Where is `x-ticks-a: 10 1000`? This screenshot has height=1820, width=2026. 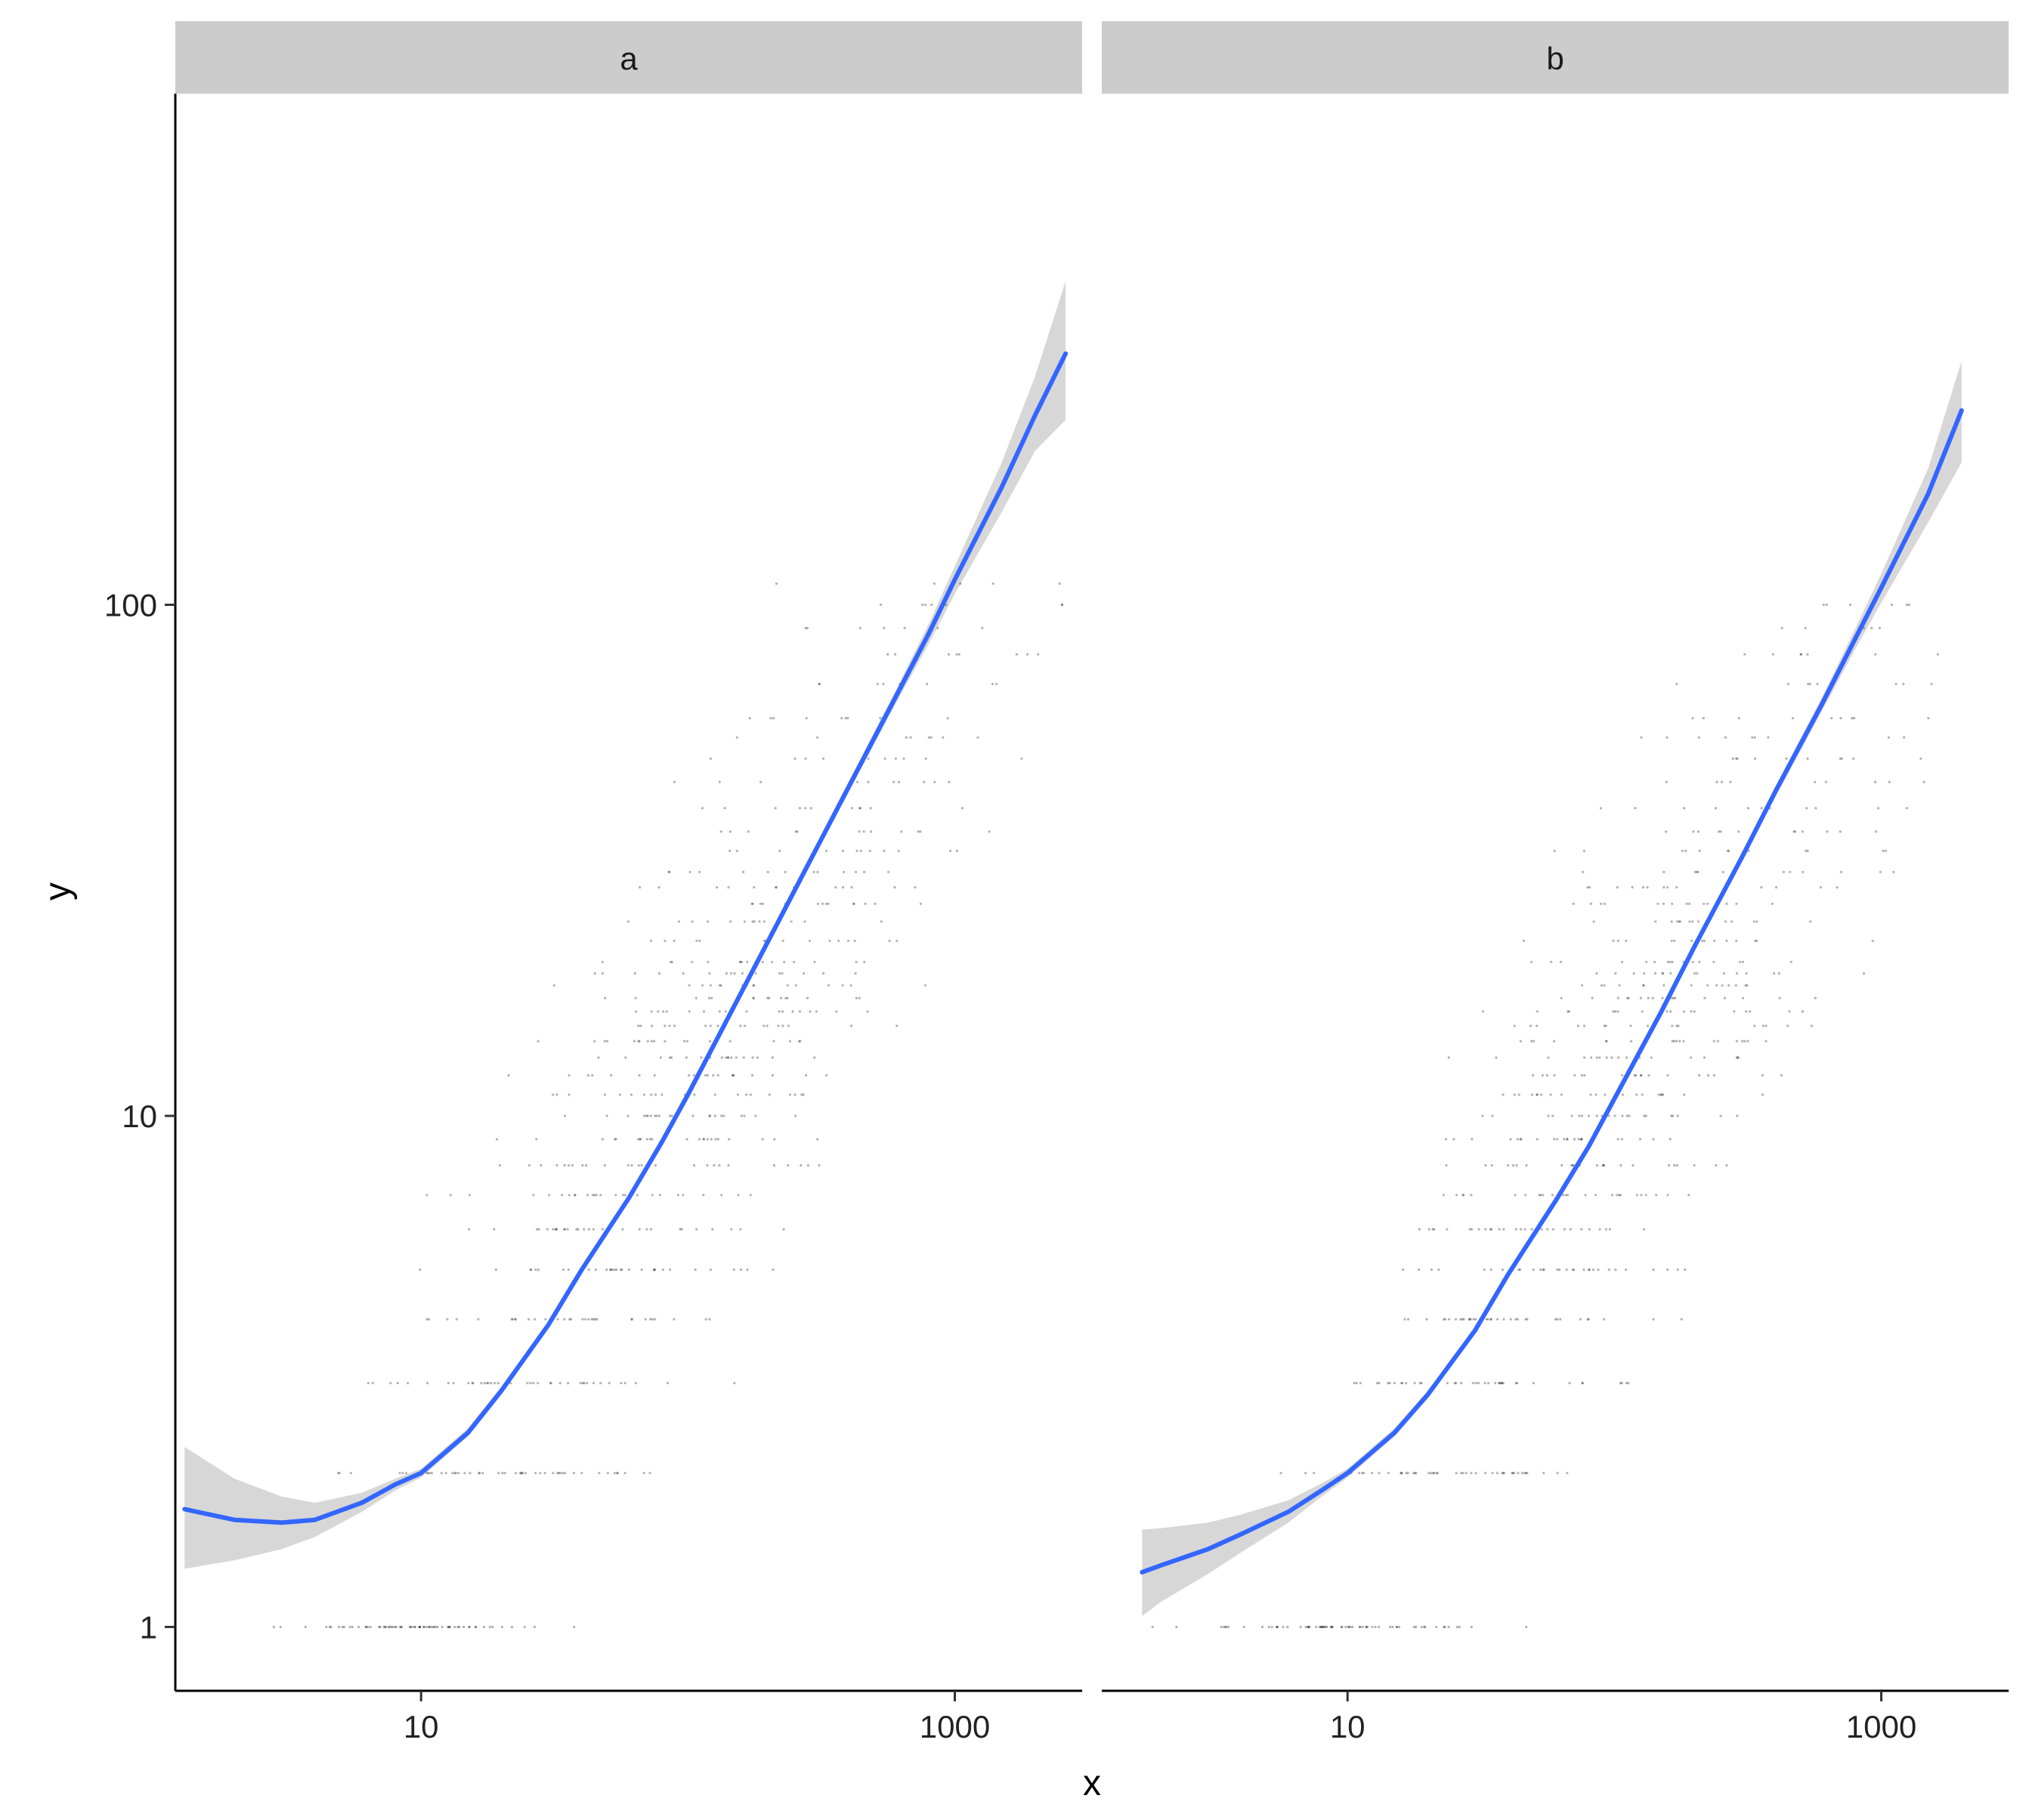 x-ticks-a: 10 1000 is located at coordinates (697, 1717).